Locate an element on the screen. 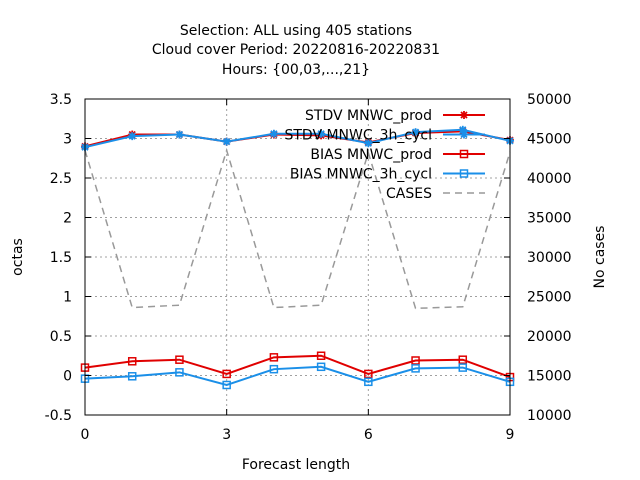 This screenshot has height=480, width=640. y-tick-label: 3.5 is located at coordinates (61, 100).